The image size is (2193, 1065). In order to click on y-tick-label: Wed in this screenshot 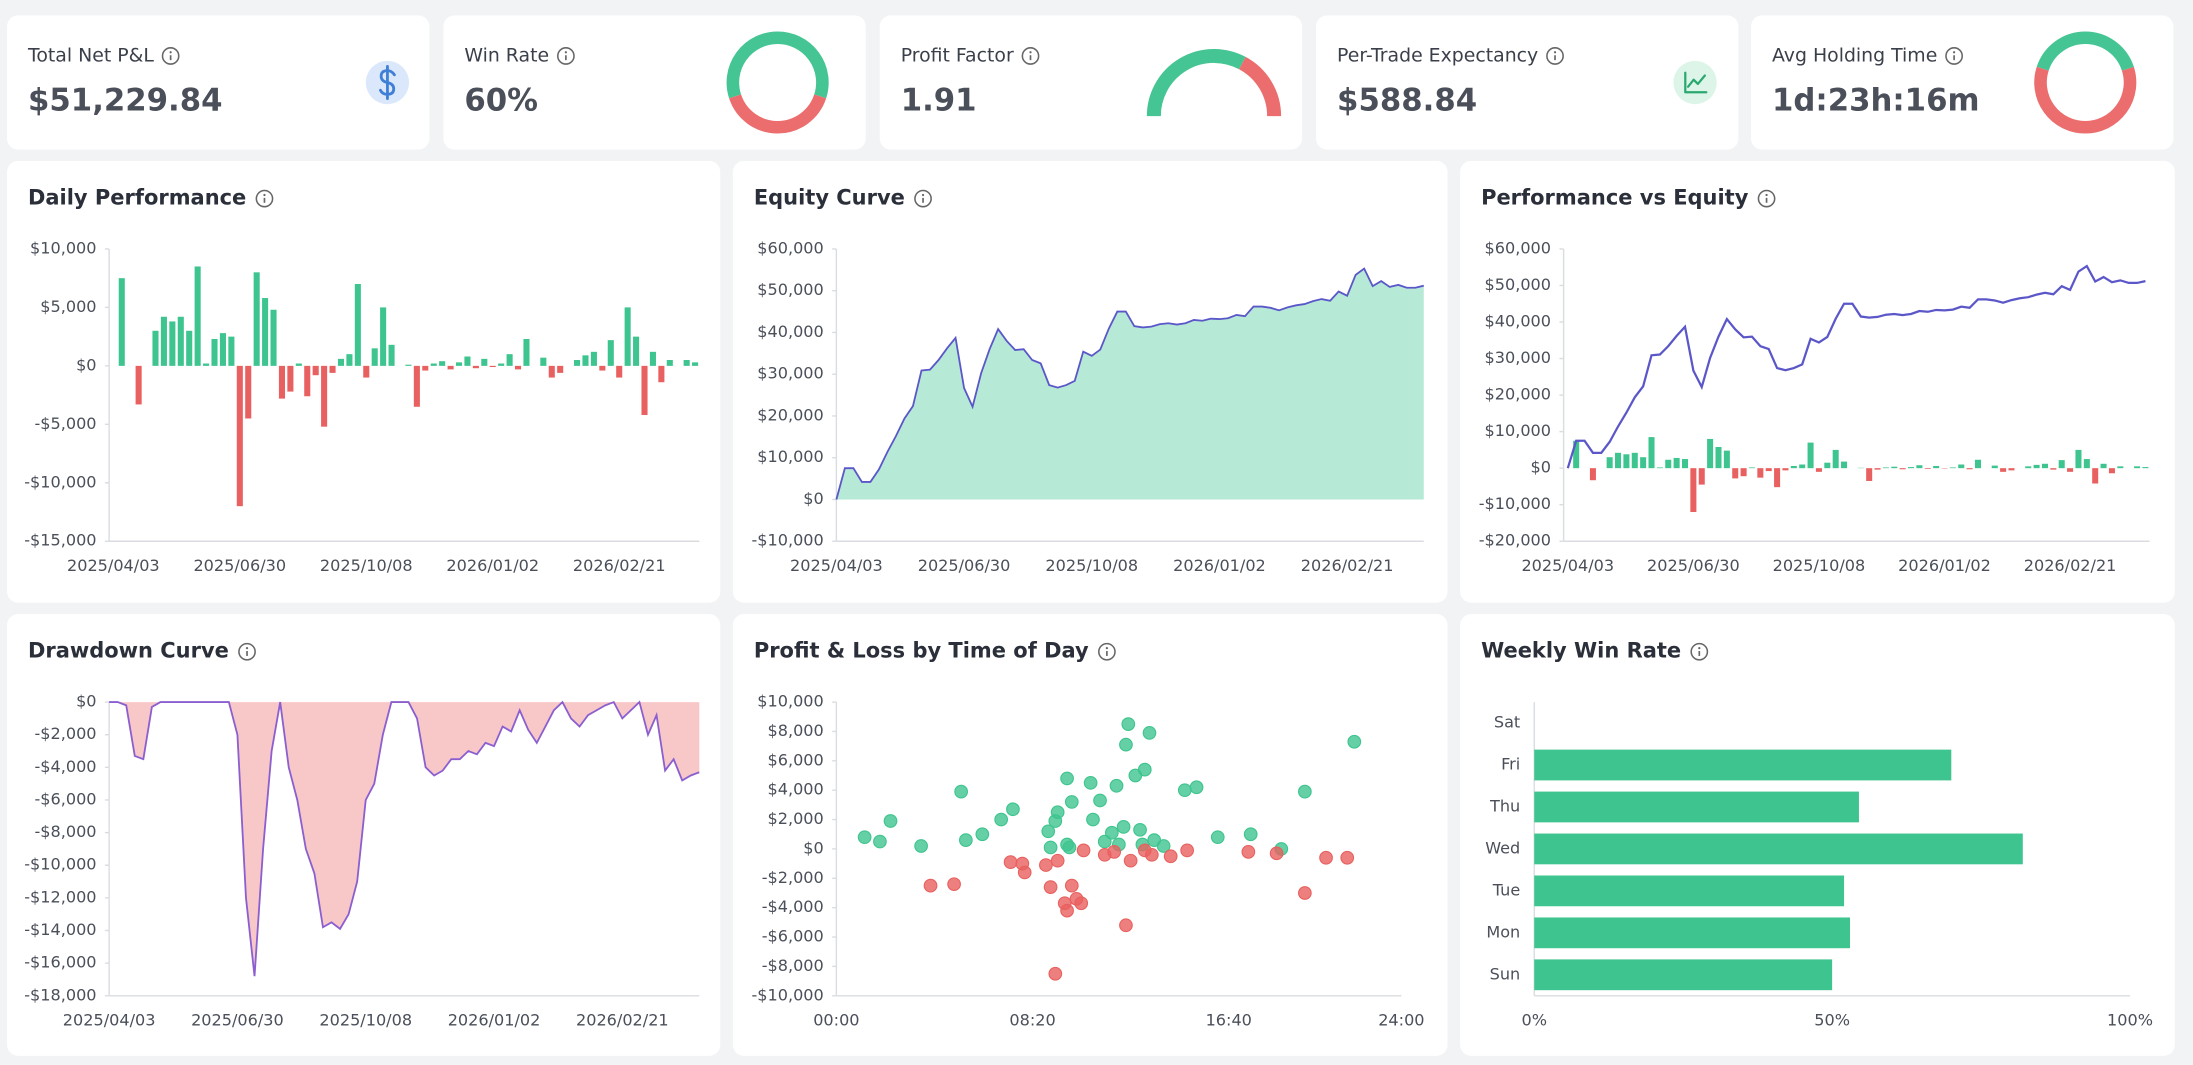, I will do `click(1502, 847)`.